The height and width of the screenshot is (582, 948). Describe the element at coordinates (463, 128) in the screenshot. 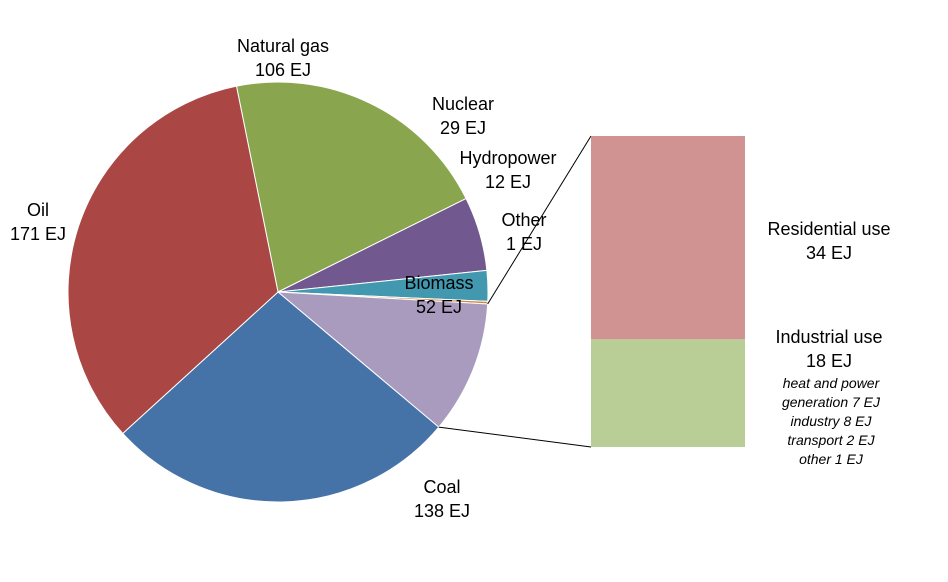

I see `slice-value-nuclear: 29 EJ` at that location.